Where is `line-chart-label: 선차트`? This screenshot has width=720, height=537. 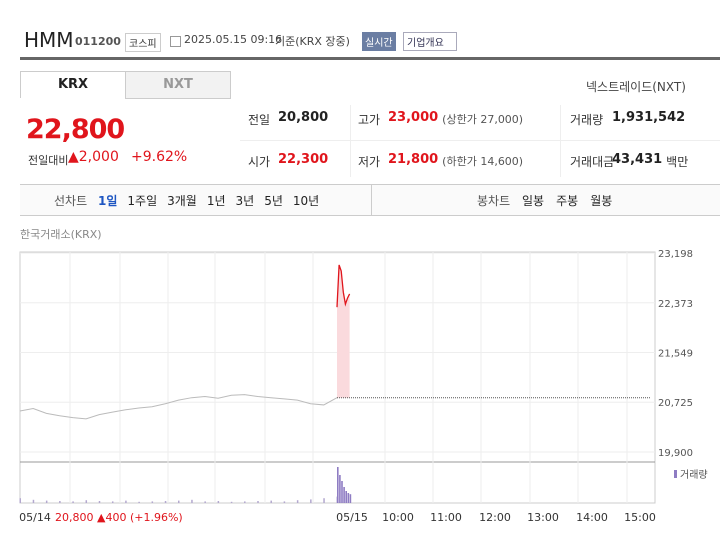 line-chart-label: 선차트 is located at coordinates (71, 201).